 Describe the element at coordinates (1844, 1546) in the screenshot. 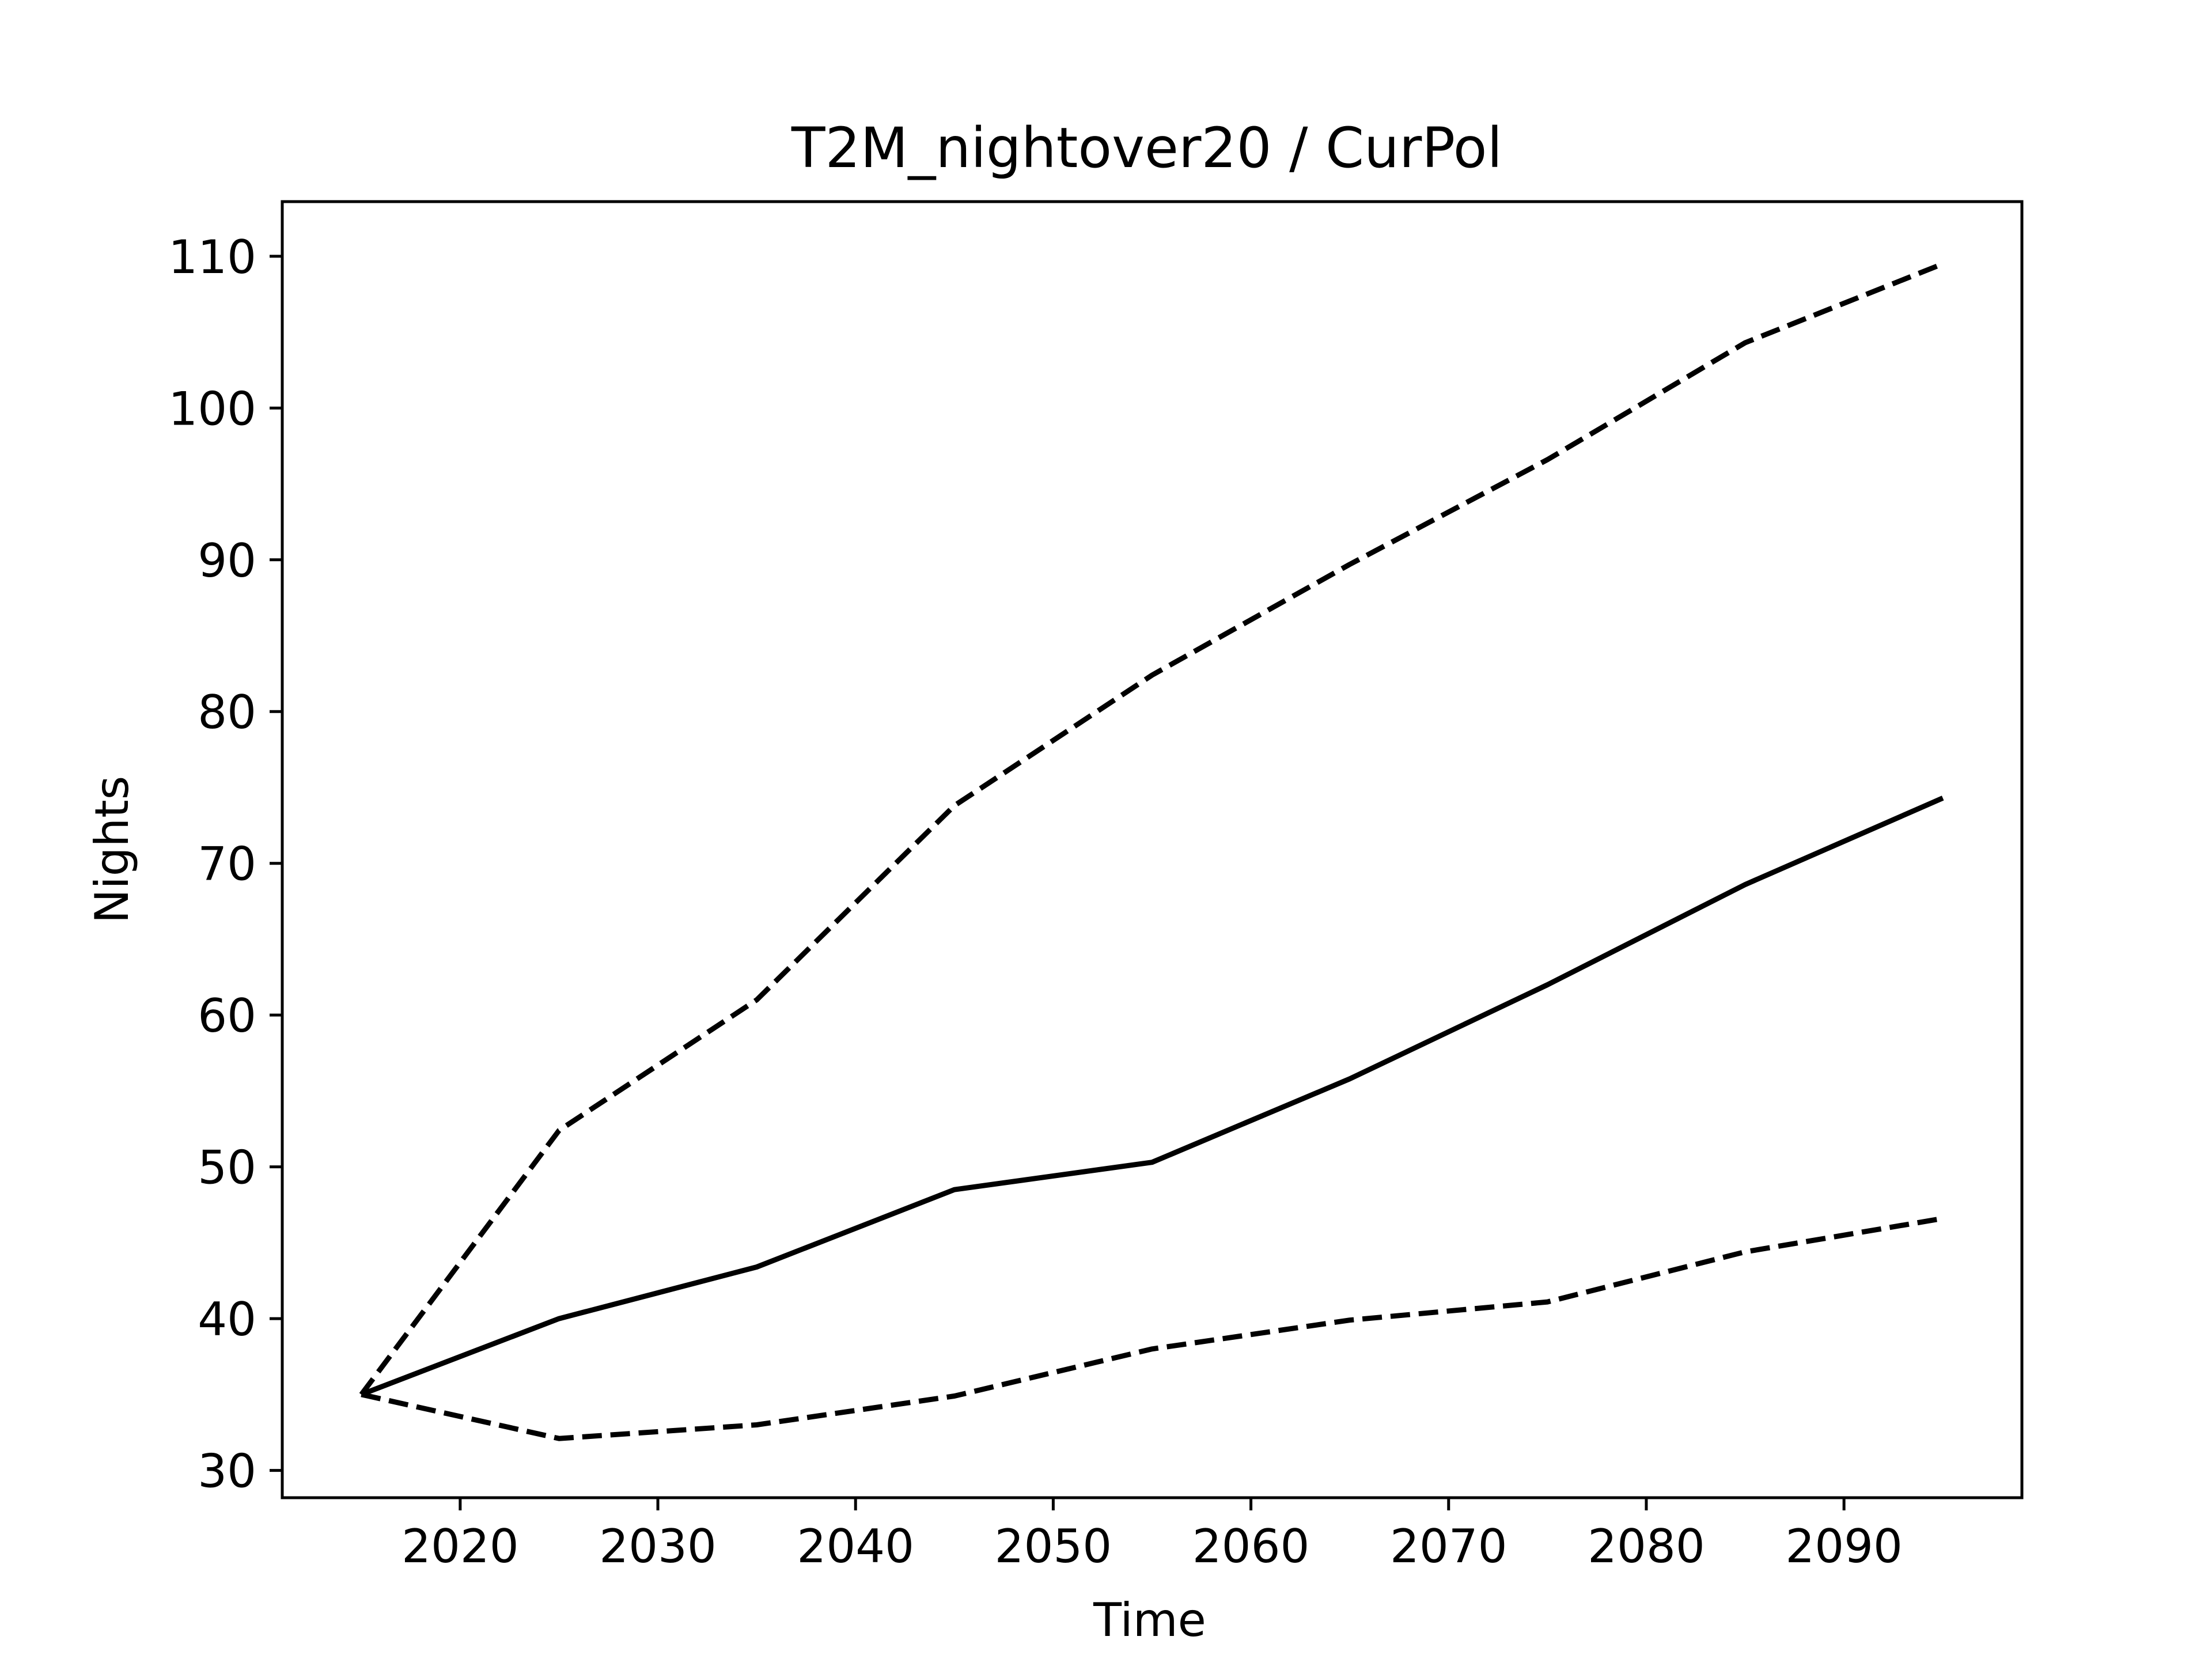

I see `x-tick-label: 2090` at that location.